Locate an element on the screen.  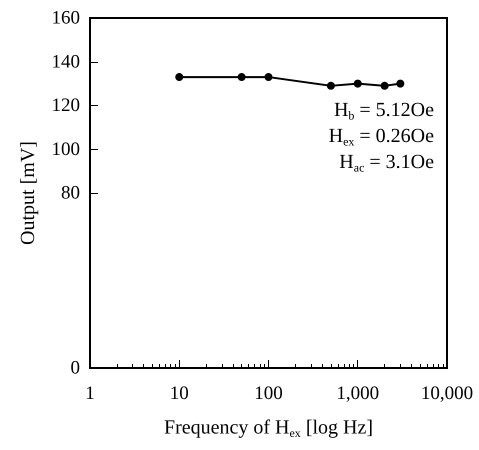
y-axis-title: Output [mV] is located at coordinates (28, 193).